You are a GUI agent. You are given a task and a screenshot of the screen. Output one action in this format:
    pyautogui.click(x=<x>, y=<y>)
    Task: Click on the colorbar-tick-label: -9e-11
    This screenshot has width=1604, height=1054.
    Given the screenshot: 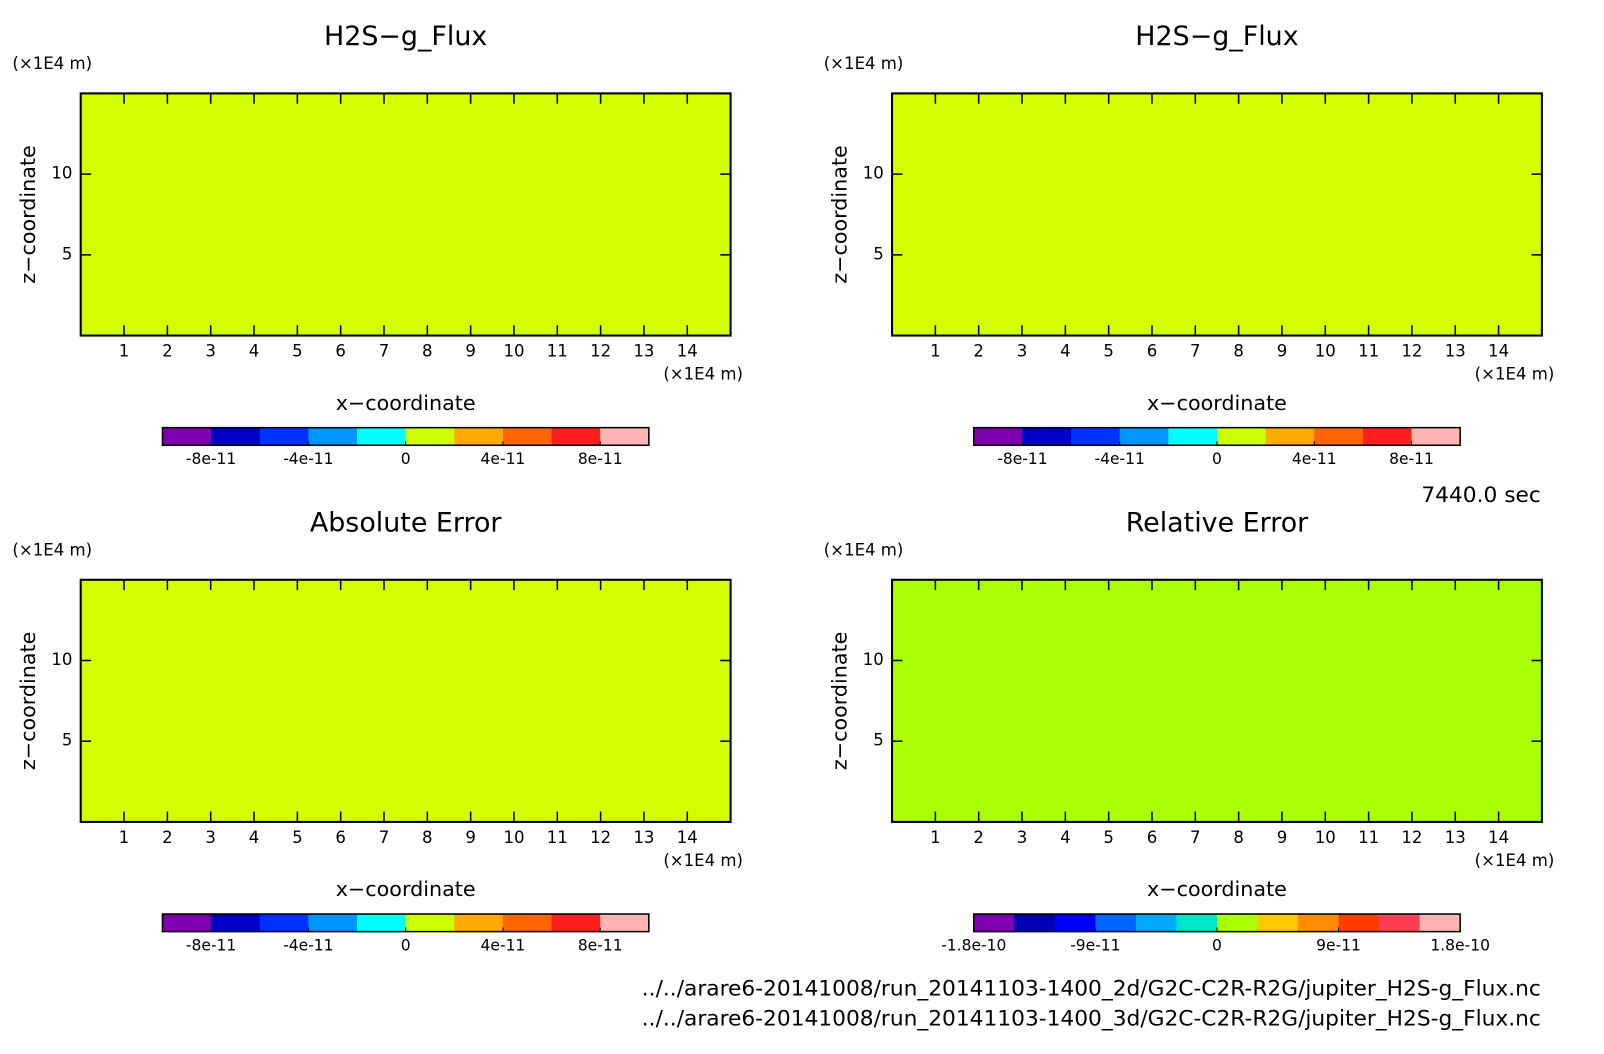 What is the action you would take?
    pyautogui.click(x=1095, y=946)
    